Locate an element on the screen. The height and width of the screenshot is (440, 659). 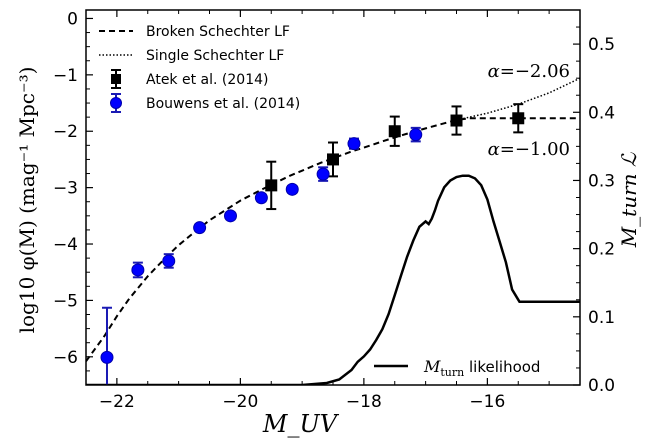
x-tick-label: −18 is located at coordinates (364, 402).